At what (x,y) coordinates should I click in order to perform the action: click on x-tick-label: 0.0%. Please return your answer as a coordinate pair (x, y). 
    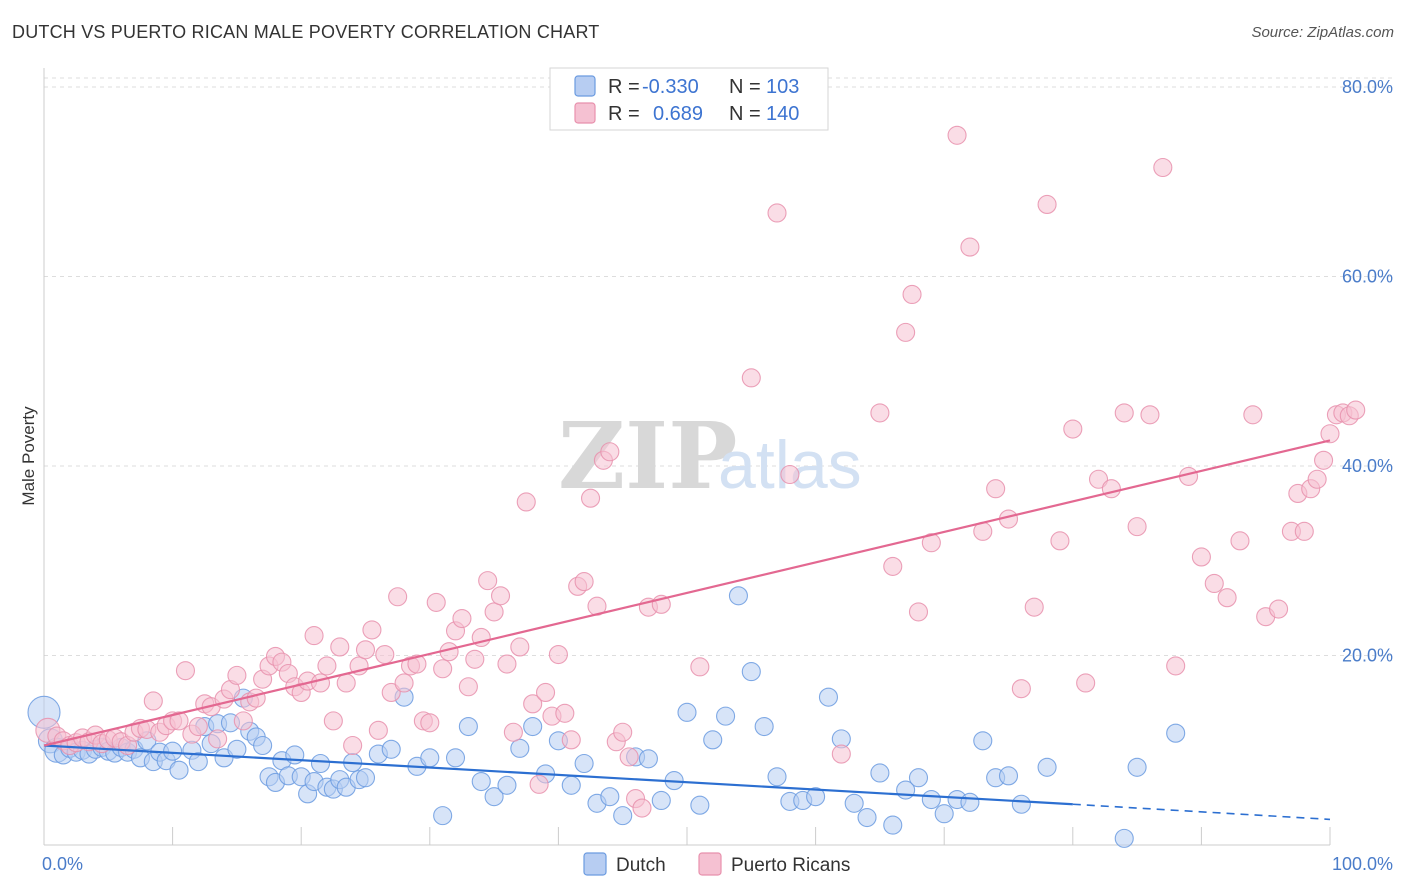
    Looking at the image, I should click on (62, 864).